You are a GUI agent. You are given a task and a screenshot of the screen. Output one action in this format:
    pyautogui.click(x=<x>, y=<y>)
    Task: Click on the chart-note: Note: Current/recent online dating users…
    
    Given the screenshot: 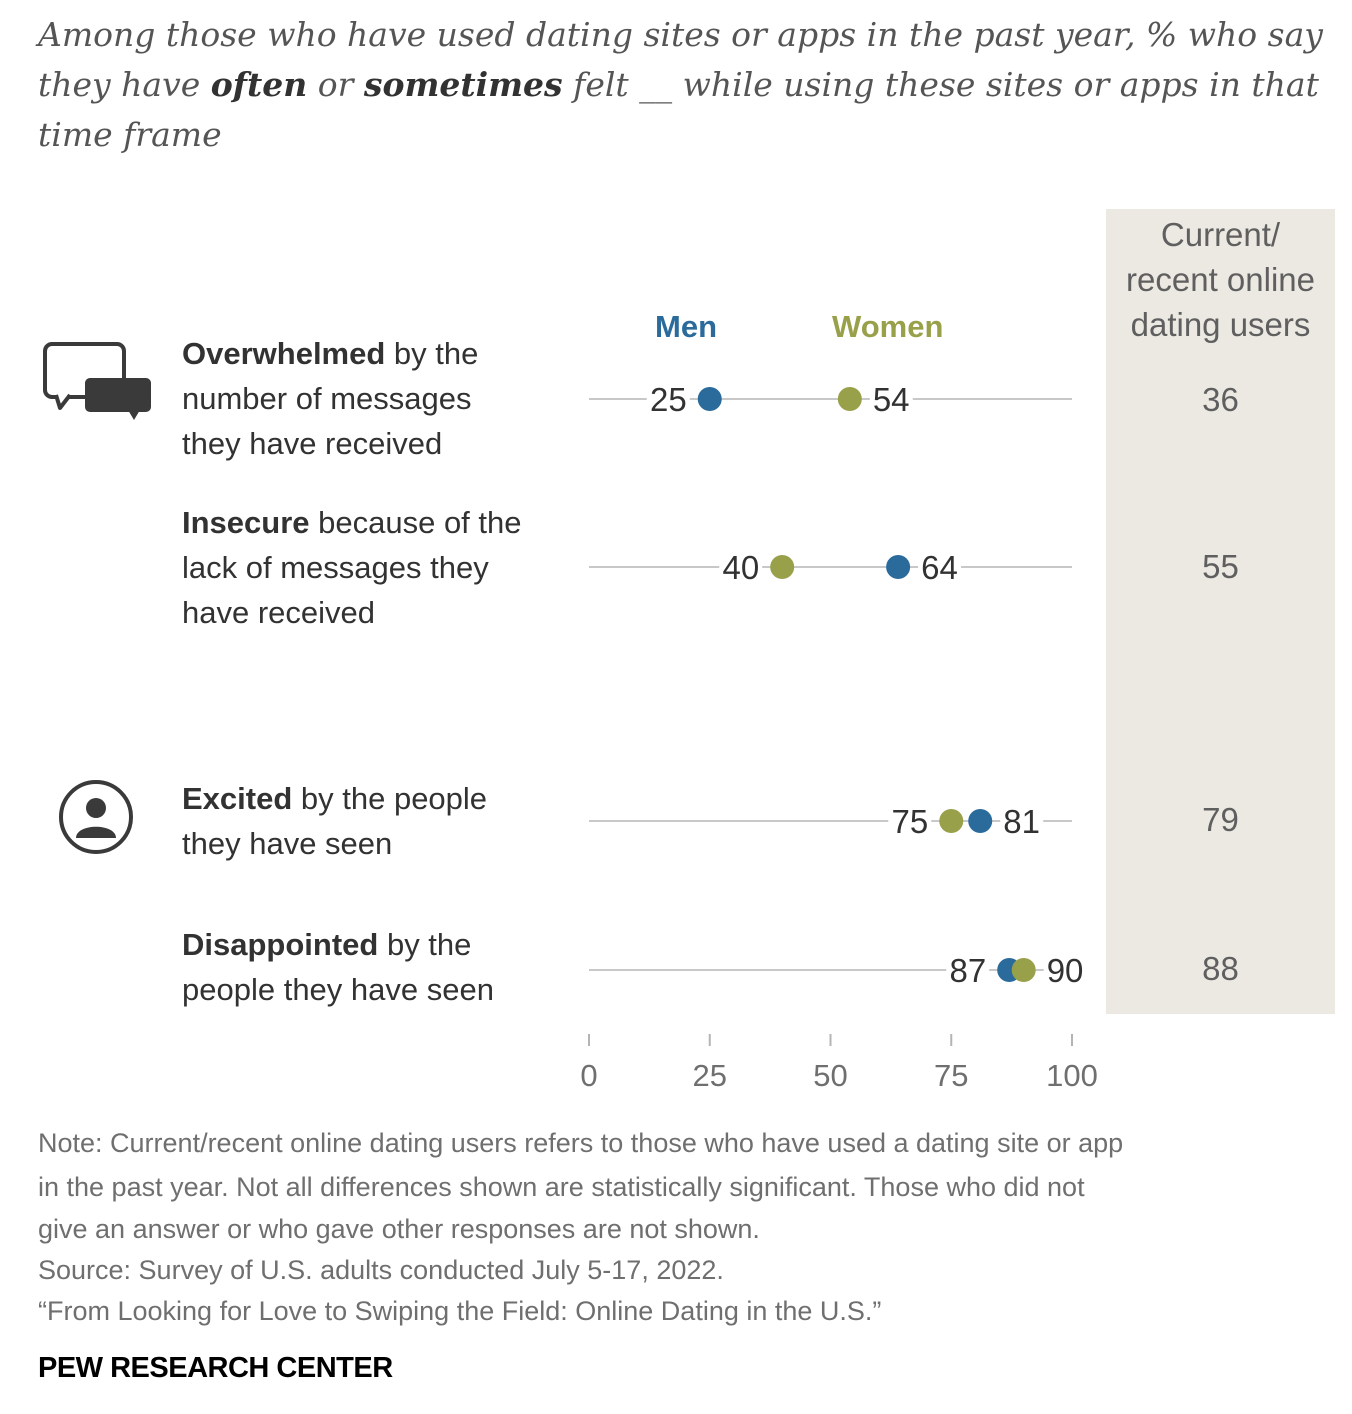 What is the action you would take?
    pyautogui.click(x=688, y=1226)
    